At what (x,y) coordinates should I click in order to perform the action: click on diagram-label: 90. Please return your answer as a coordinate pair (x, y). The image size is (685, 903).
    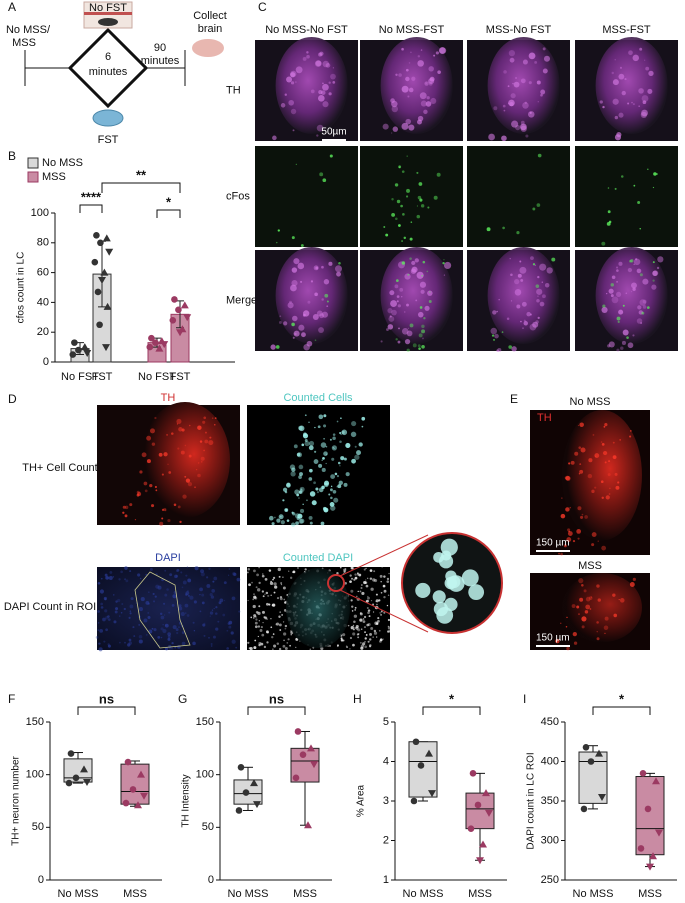
    Looking at the image, I should click on (160, 48).